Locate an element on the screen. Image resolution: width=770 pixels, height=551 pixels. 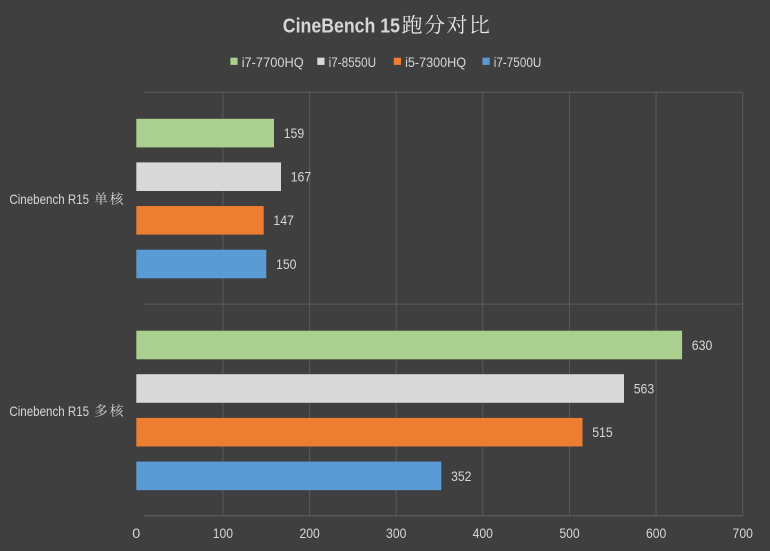
svg-text: 200 is located at coordinates (309, 533).